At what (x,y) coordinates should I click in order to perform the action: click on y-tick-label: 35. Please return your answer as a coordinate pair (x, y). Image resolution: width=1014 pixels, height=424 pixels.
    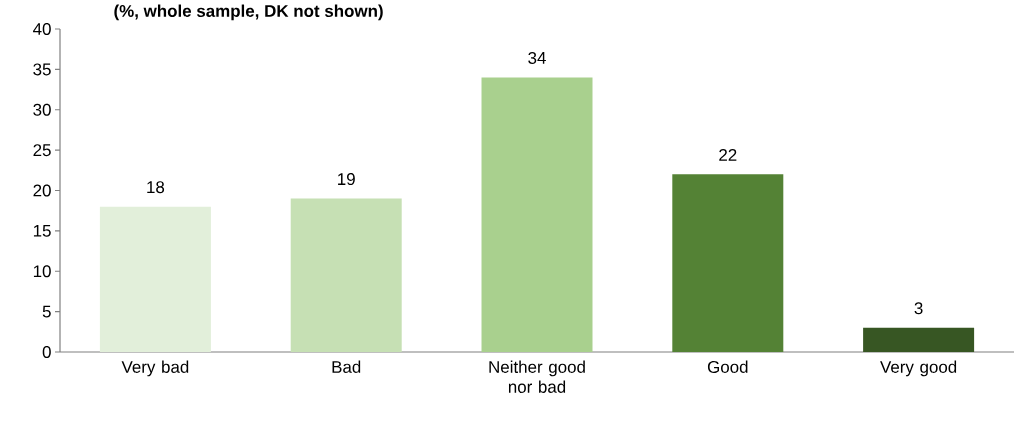
    Looking at the image, I should click on (42, 69).